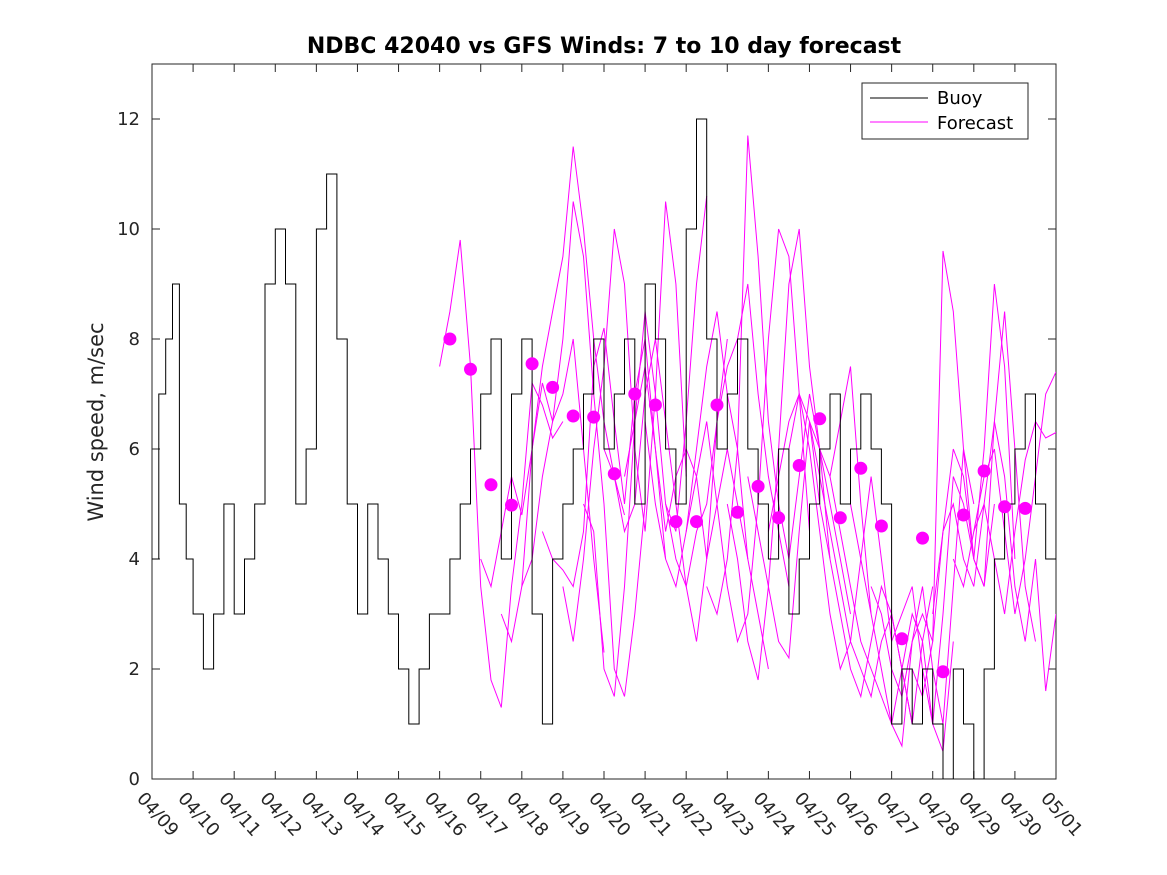 This screenshot has height=875, width=1167. What do you see at coordinates (856, 814) in the screenshot?
I see `x-tick-label: 04/26` at bounding box center [856, 814].